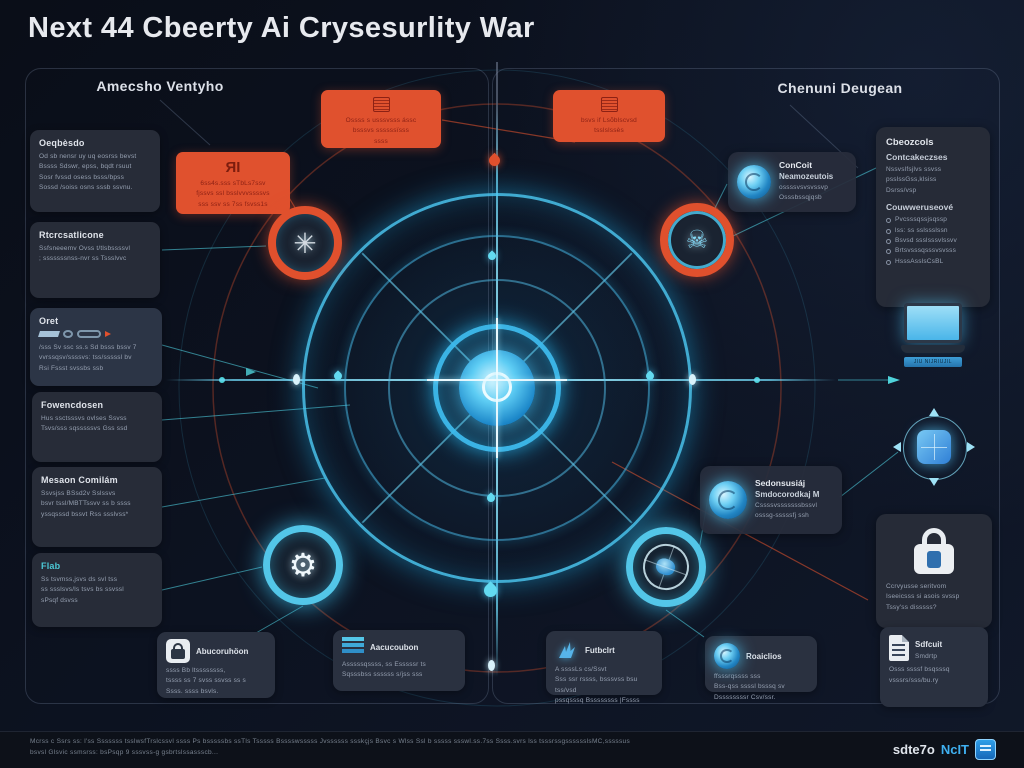  Describe the element at coordinates (600, 650) in the screenshot. I see `box-title: Futbclrt` at that location.